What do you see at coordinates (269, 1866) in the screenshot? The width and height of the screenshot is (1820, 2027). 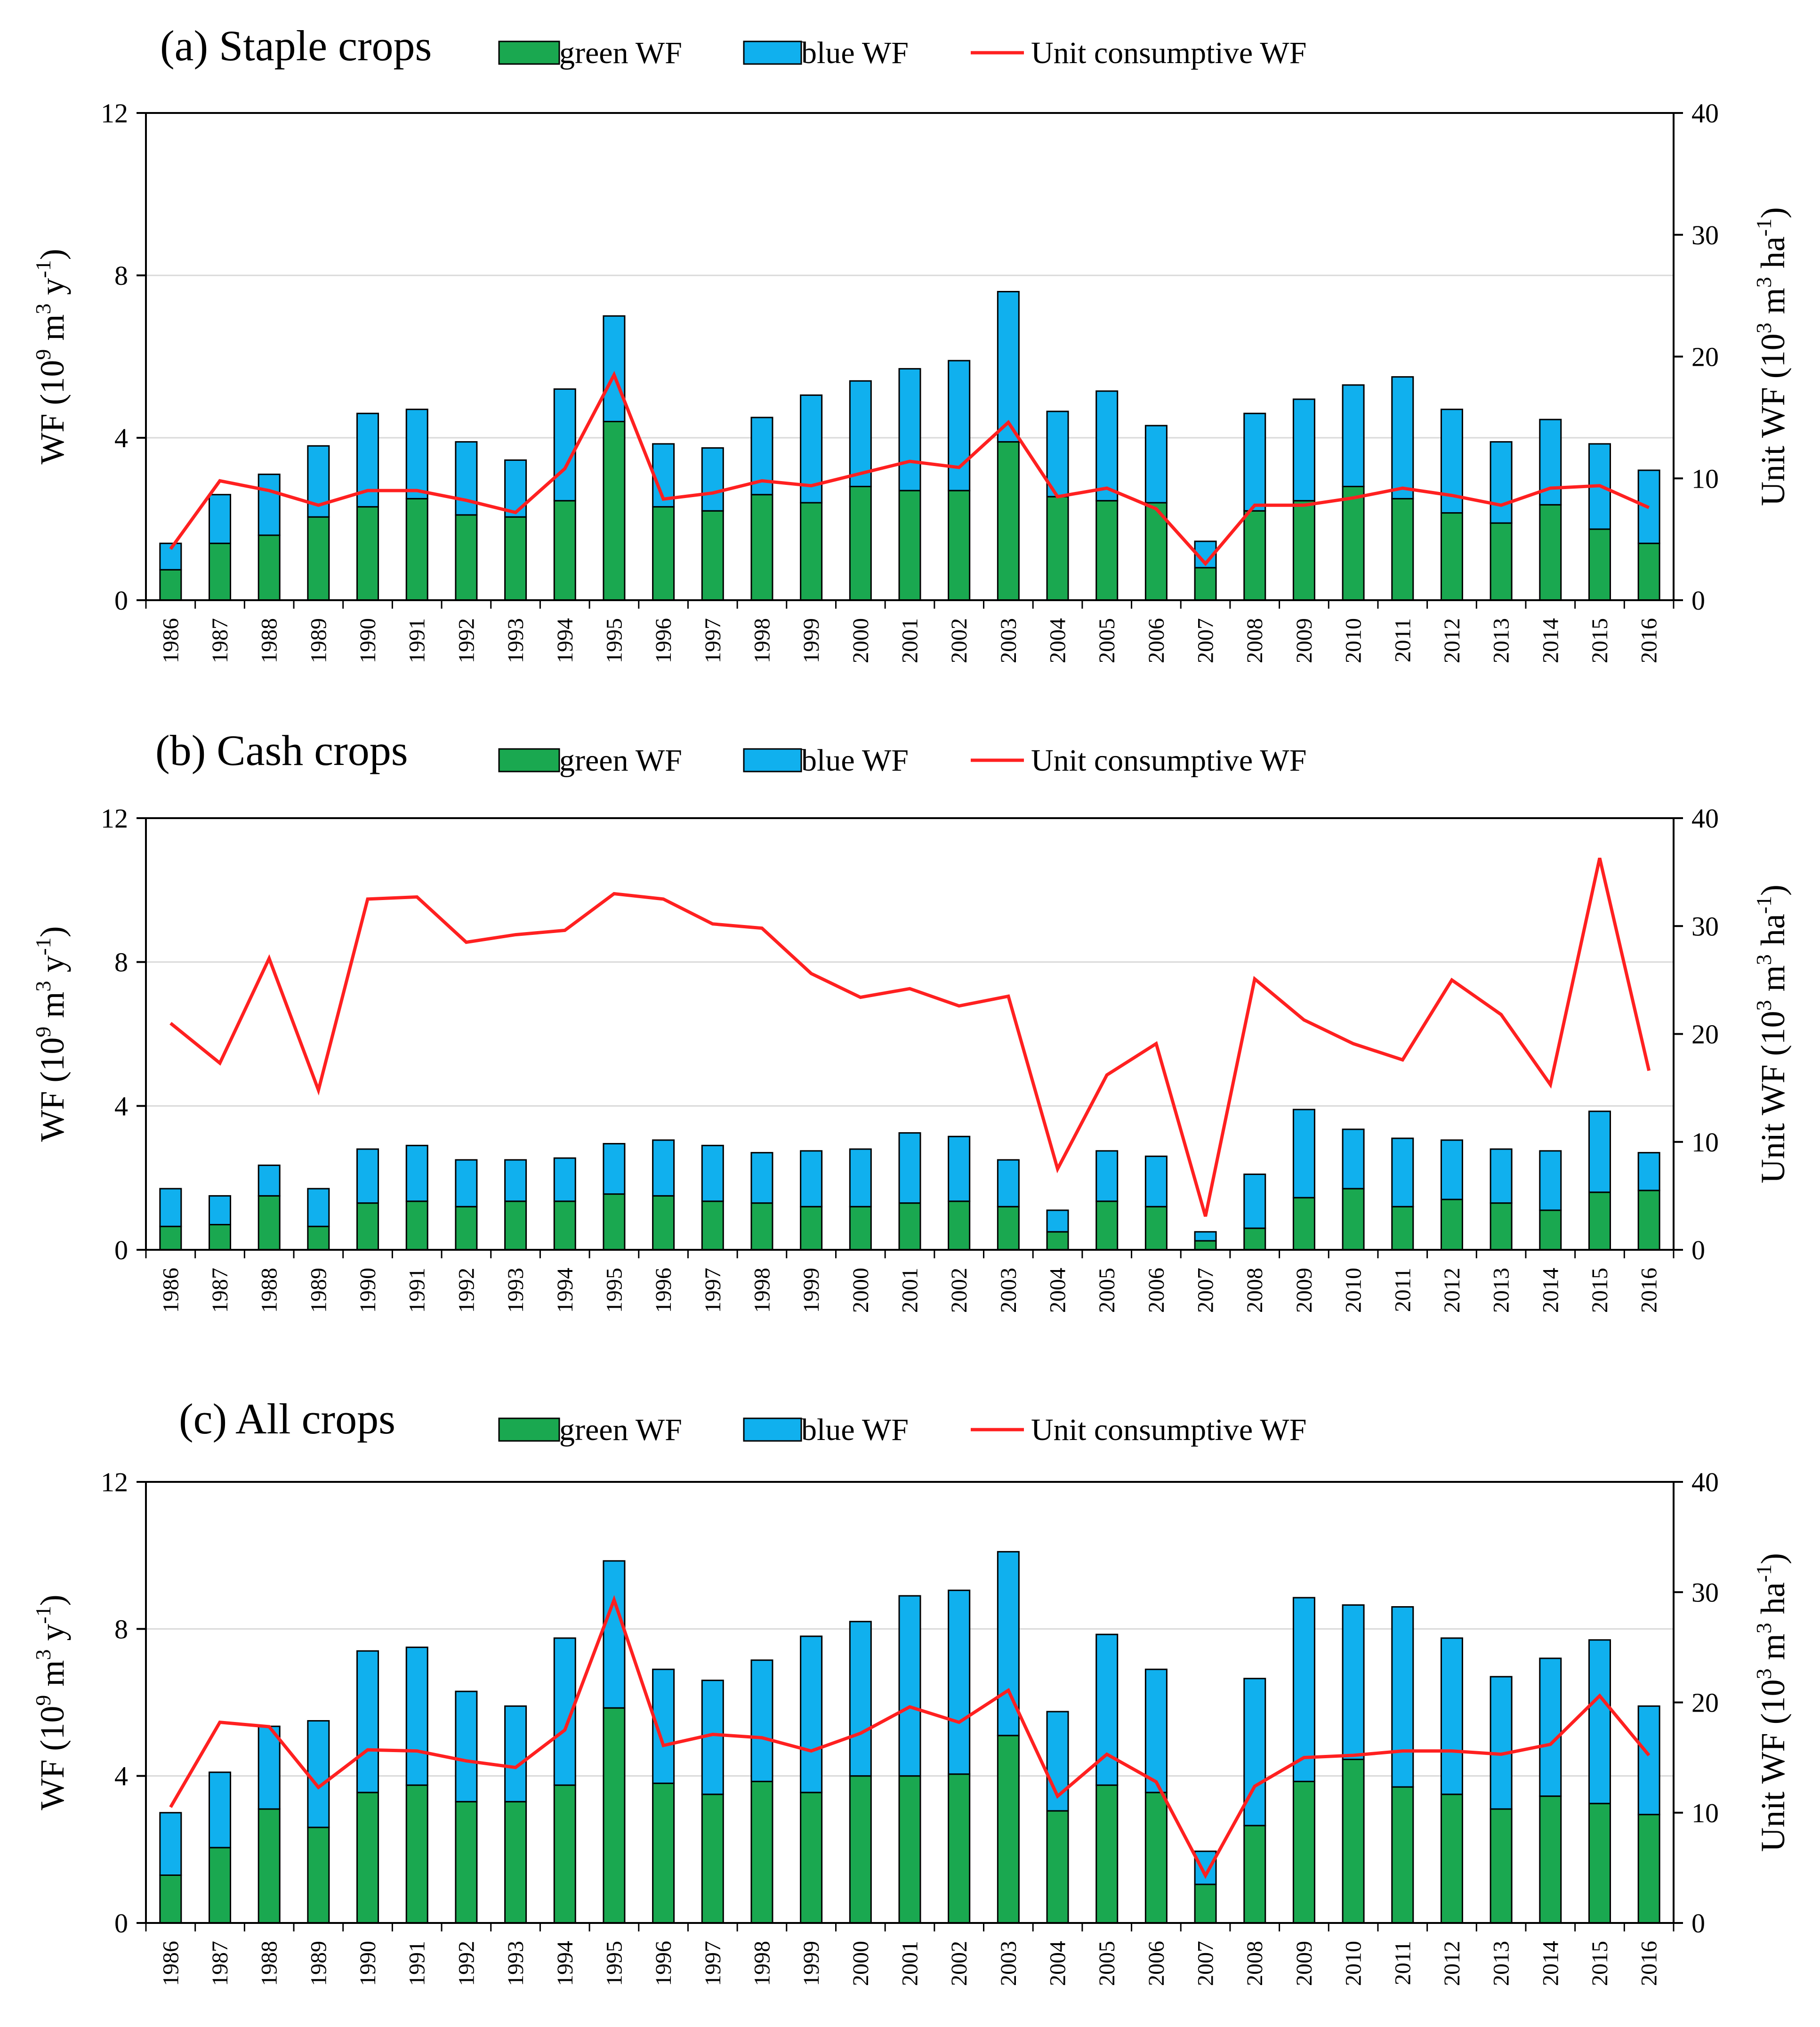 I see `bar-green-1988` at bounding box center [269, 1866].